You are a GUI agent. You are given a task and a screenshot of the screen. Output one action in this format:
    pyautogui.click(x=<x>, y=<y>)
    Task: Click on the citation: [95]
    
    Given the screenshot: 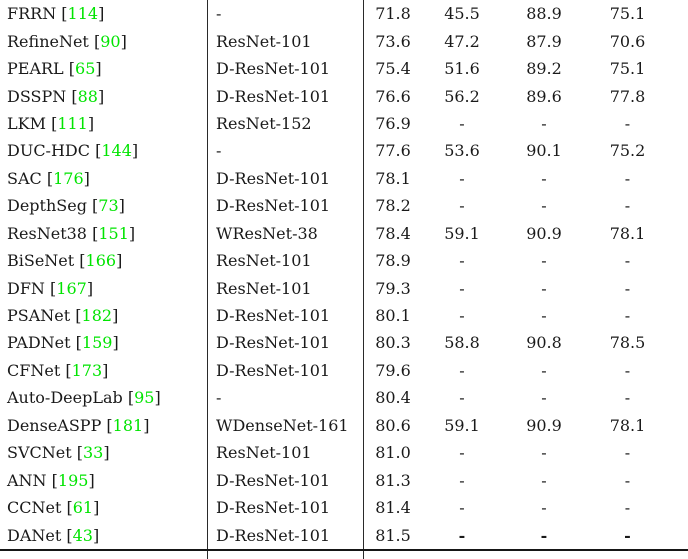 What is the action you would take?
    pyautogui.click(x=142, y=397)
    